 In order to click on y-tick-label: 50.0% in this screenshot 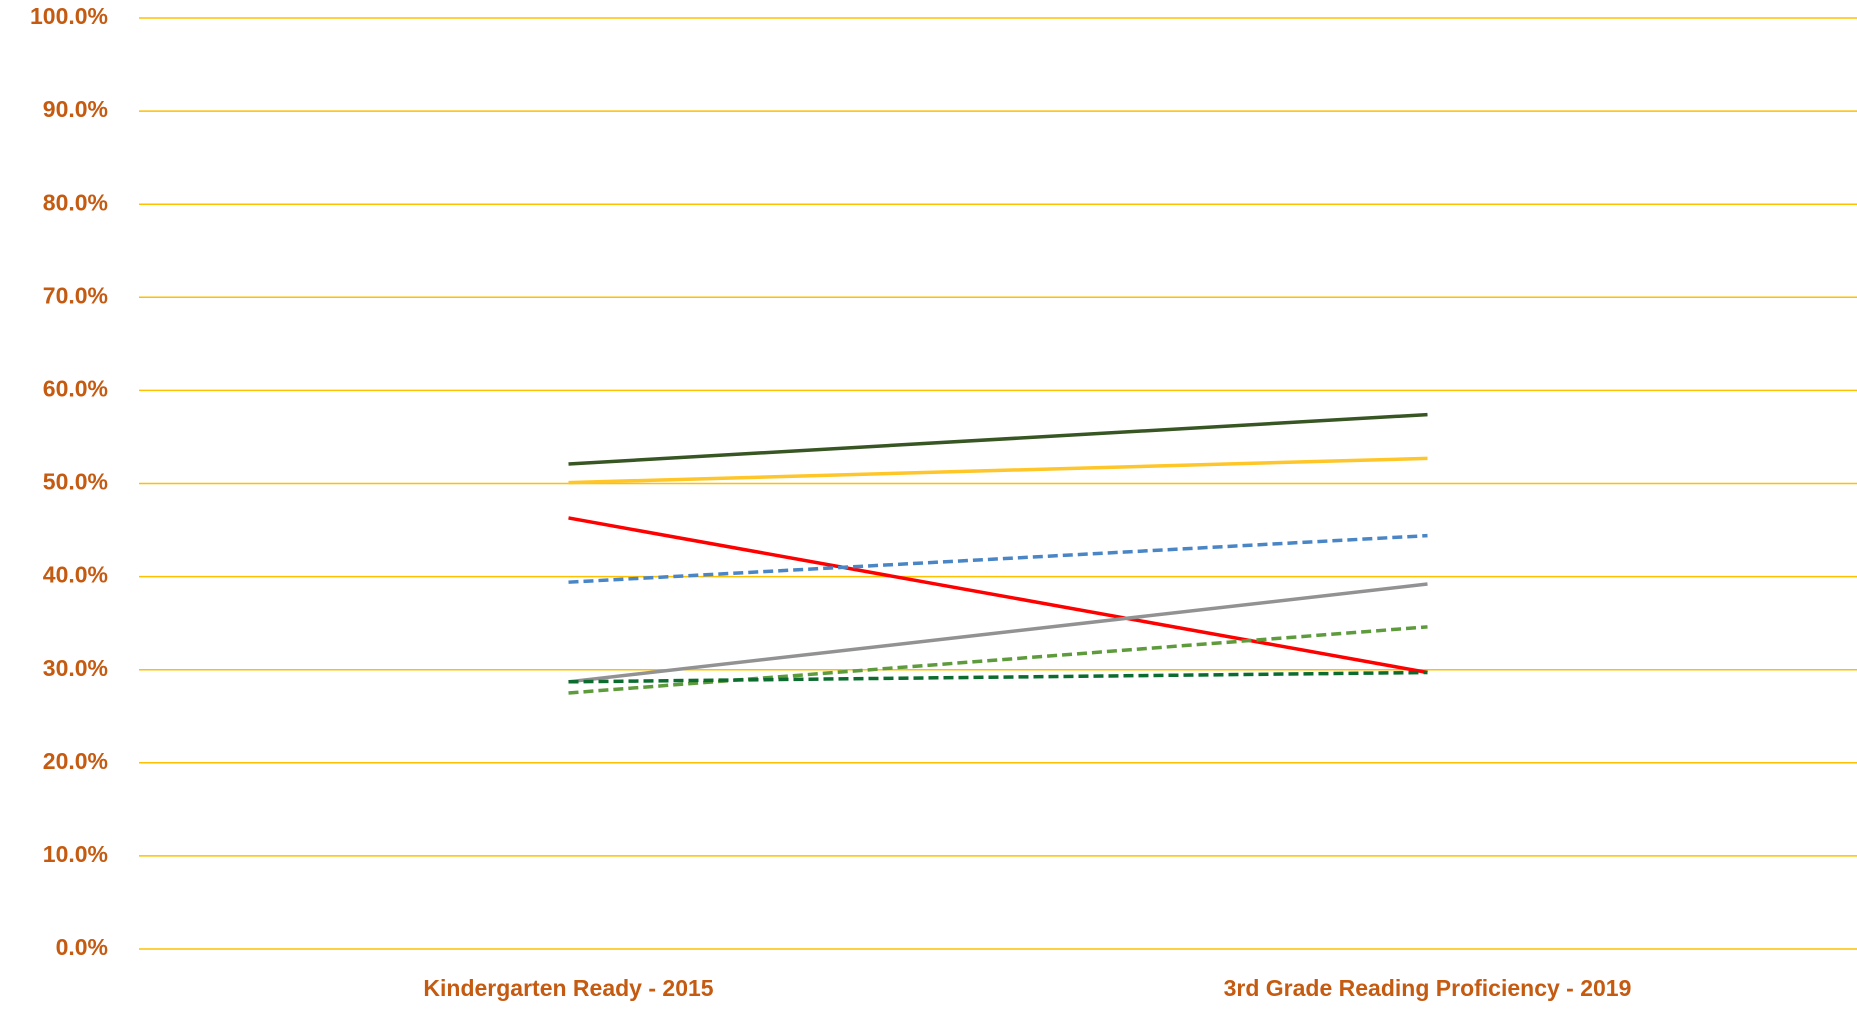, I will do `click(75, 482)`.